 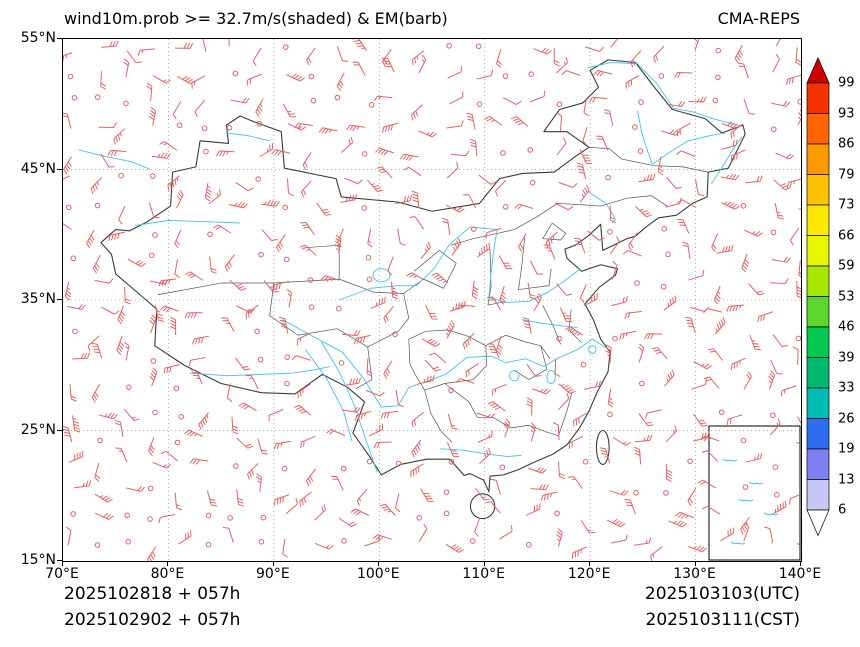 What do you see at coordinates (846, 144) in the screenshot?
I see `colorbar-tick-label: 86` at bounding box center [846, 144].